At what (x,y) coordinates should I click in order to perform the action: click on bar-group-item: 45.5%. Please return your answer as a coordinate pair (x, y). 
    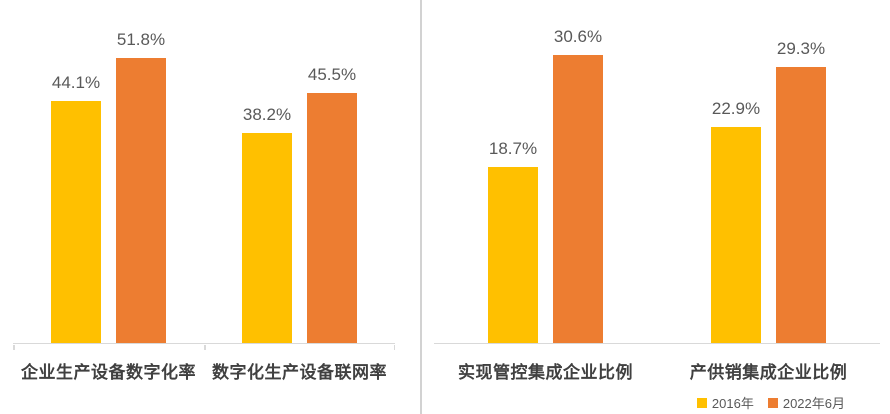
    Looking at the image, I should click on (332, 204).